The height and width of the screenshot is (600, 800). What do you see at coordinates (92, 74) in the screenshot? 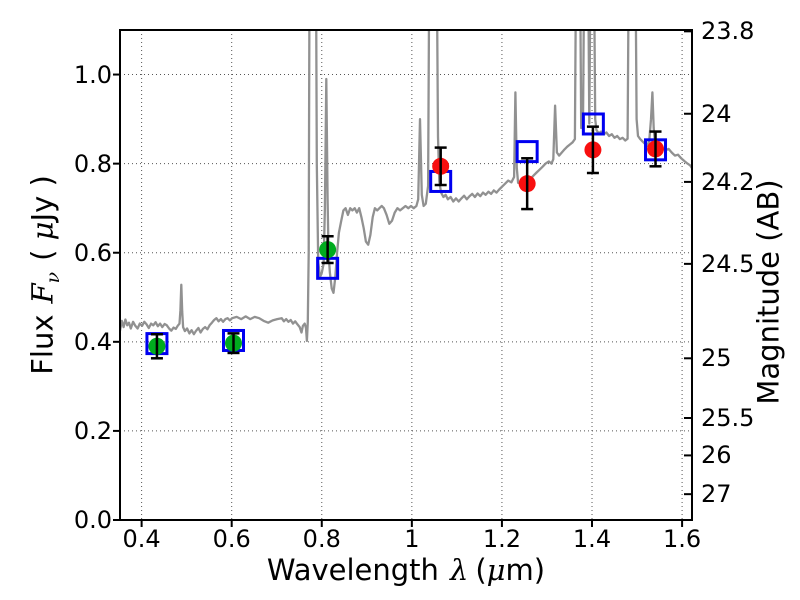
I see `y-tick-label: 1.0` at bounding box center [92, 74].